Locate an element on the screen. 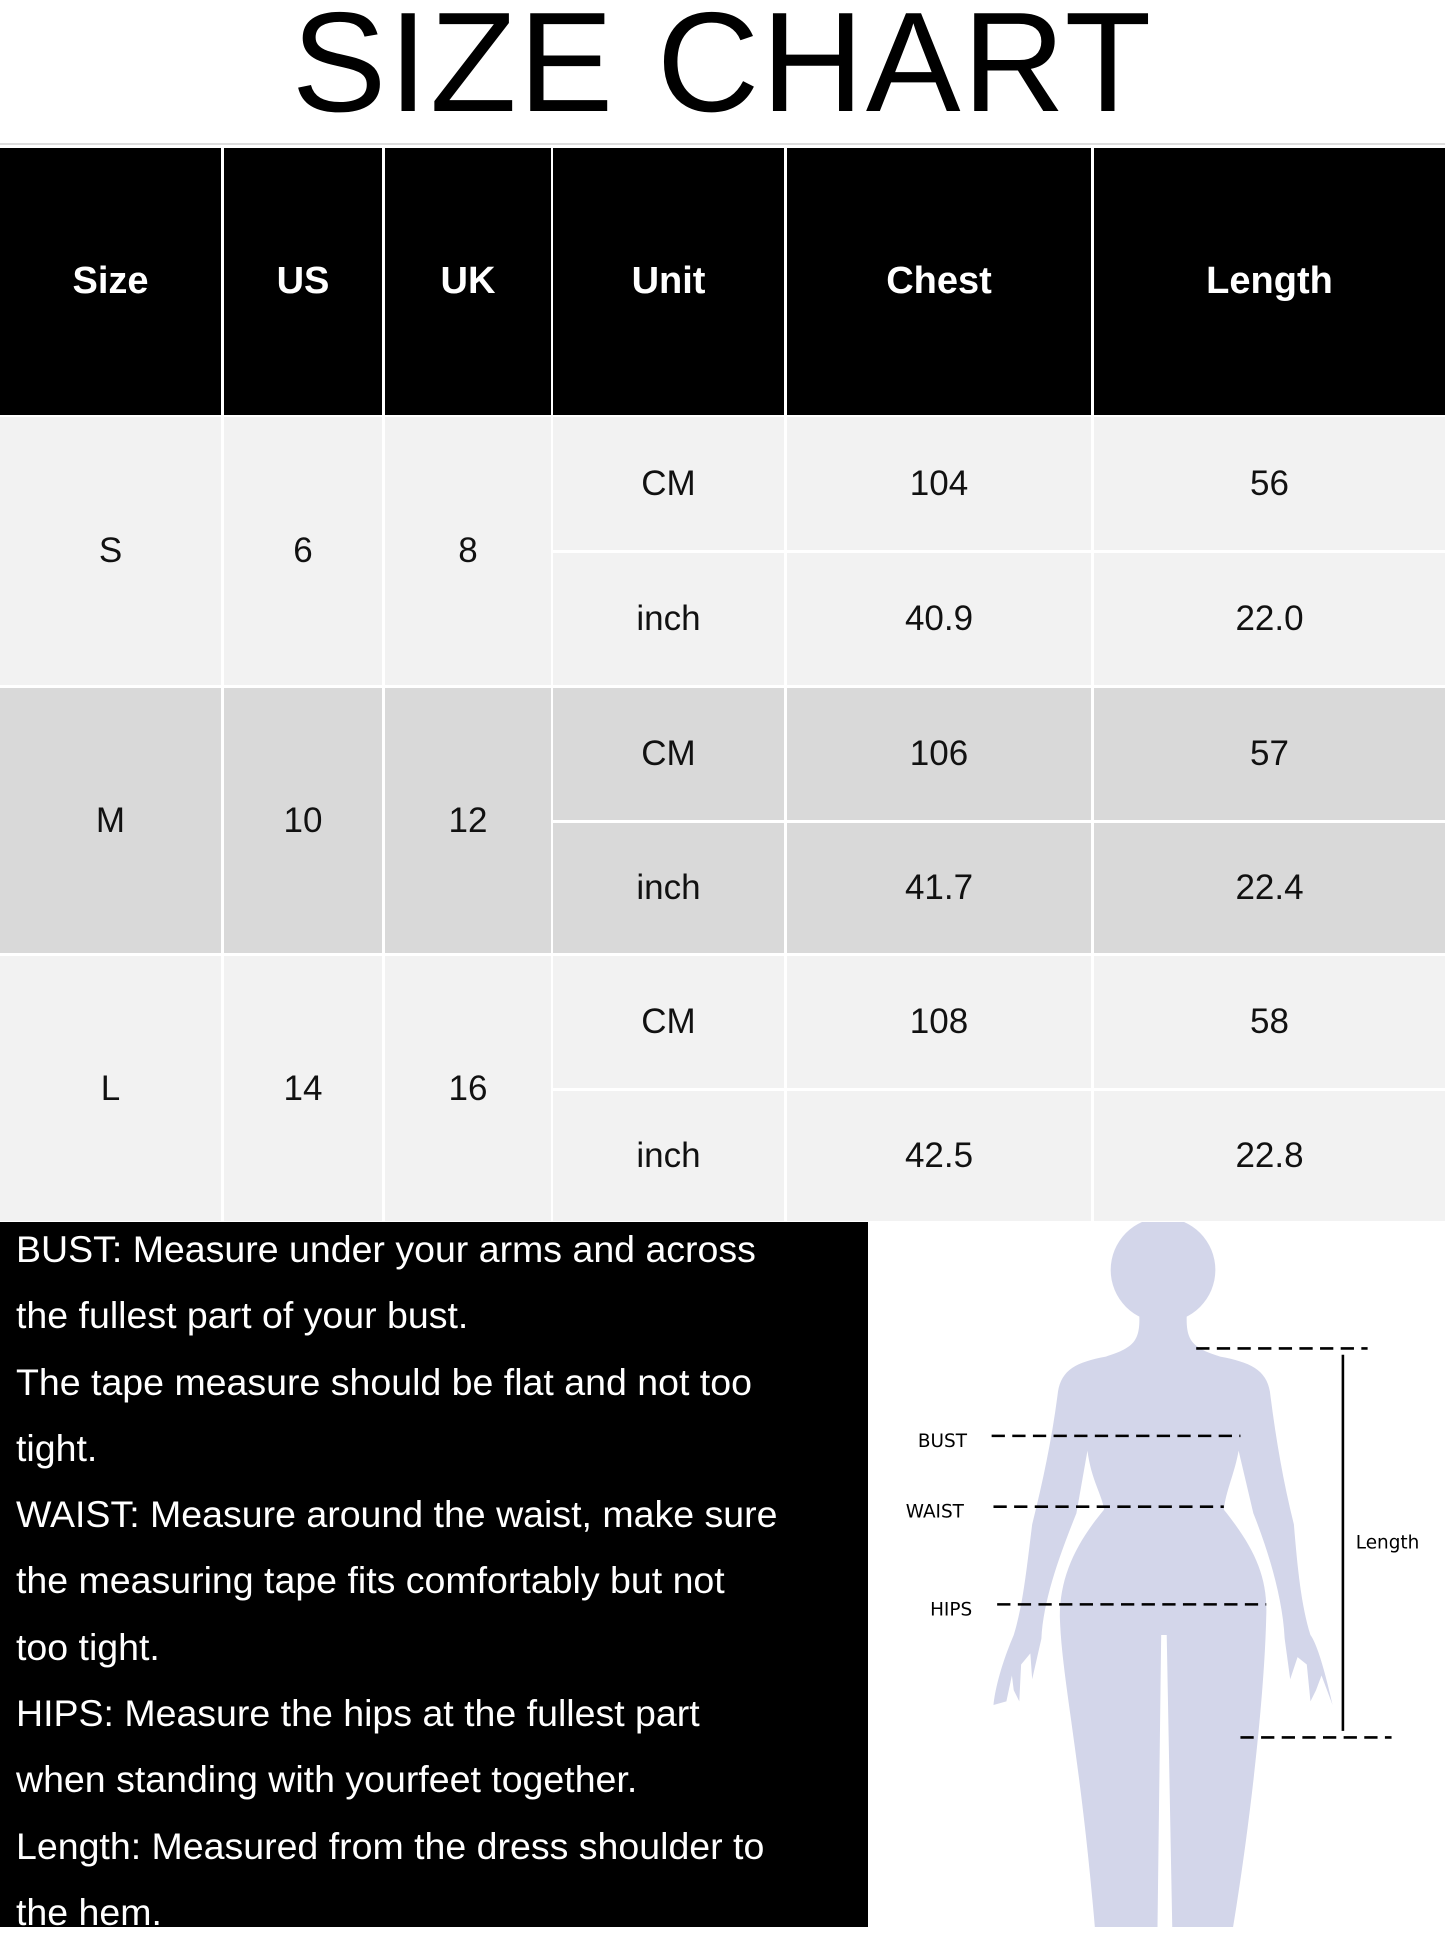 This screenshot has height=1951, width=1445. header-size: Size is located at coordinates (110, 281).